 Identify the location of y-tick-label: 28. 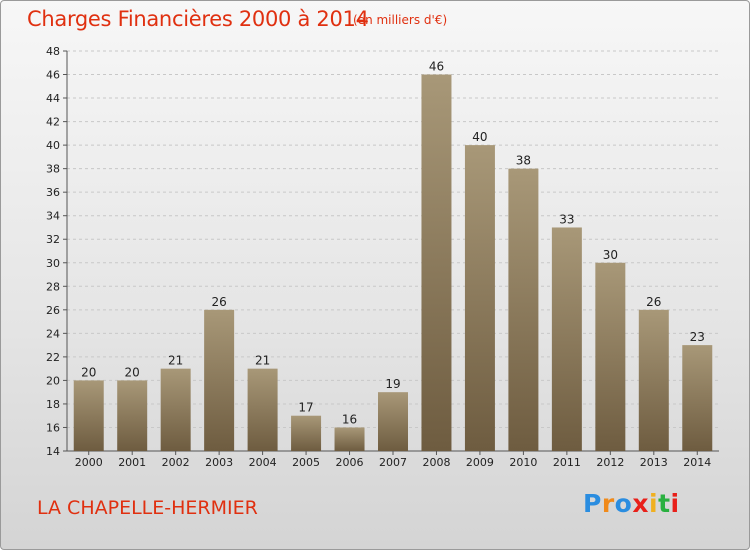
(53, 286).